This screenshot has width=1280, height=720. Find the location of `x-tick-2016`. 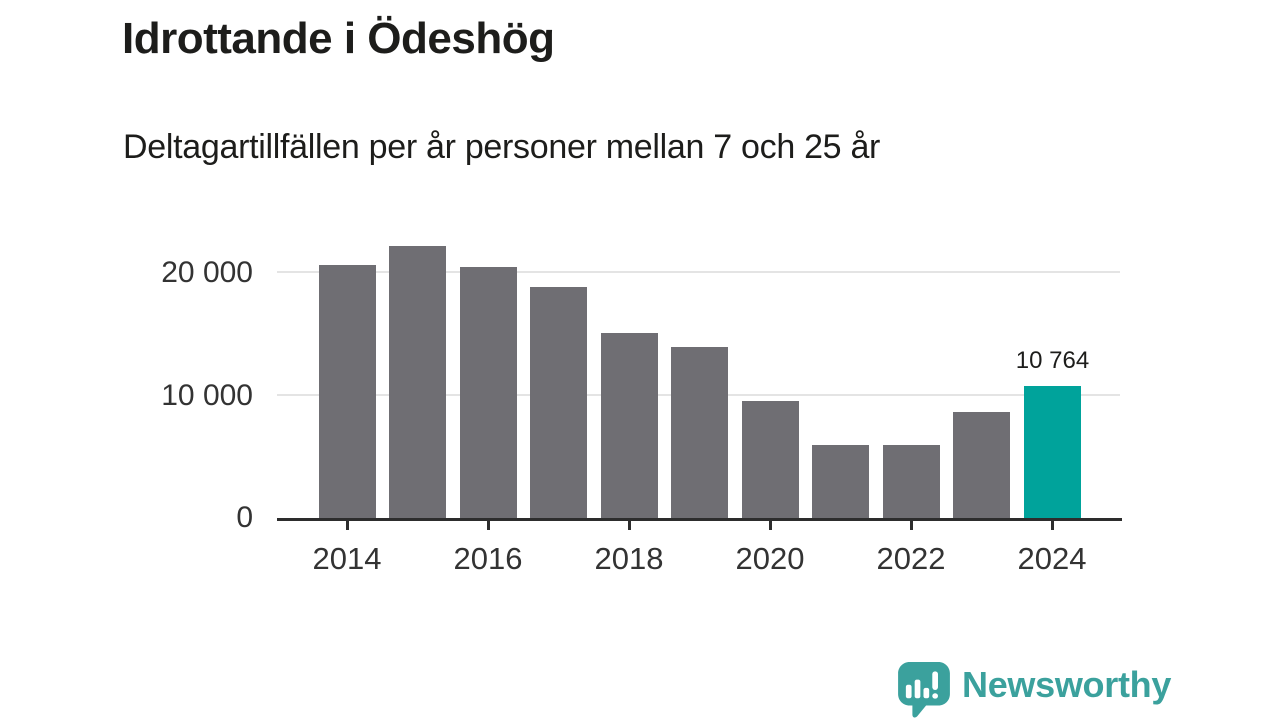

x-tick-2016 is located at coordinates (488, 525).